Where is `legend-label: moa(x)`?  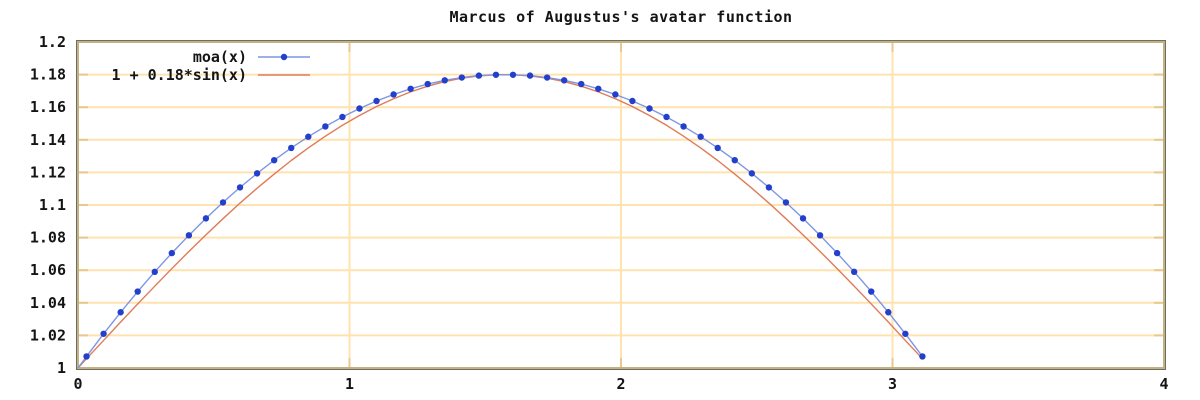
legend-label: moa(x) is located at coordinates (220, 57).